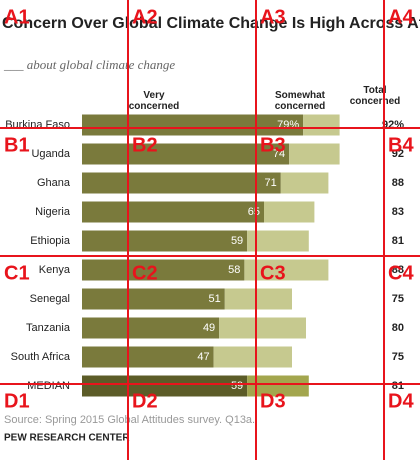 The height and width of the screenshot is (460, 420). What do you see at coordinates (254, 212) in the screenshot?
I see `value-label: 65` at bounding box center [254, 212].